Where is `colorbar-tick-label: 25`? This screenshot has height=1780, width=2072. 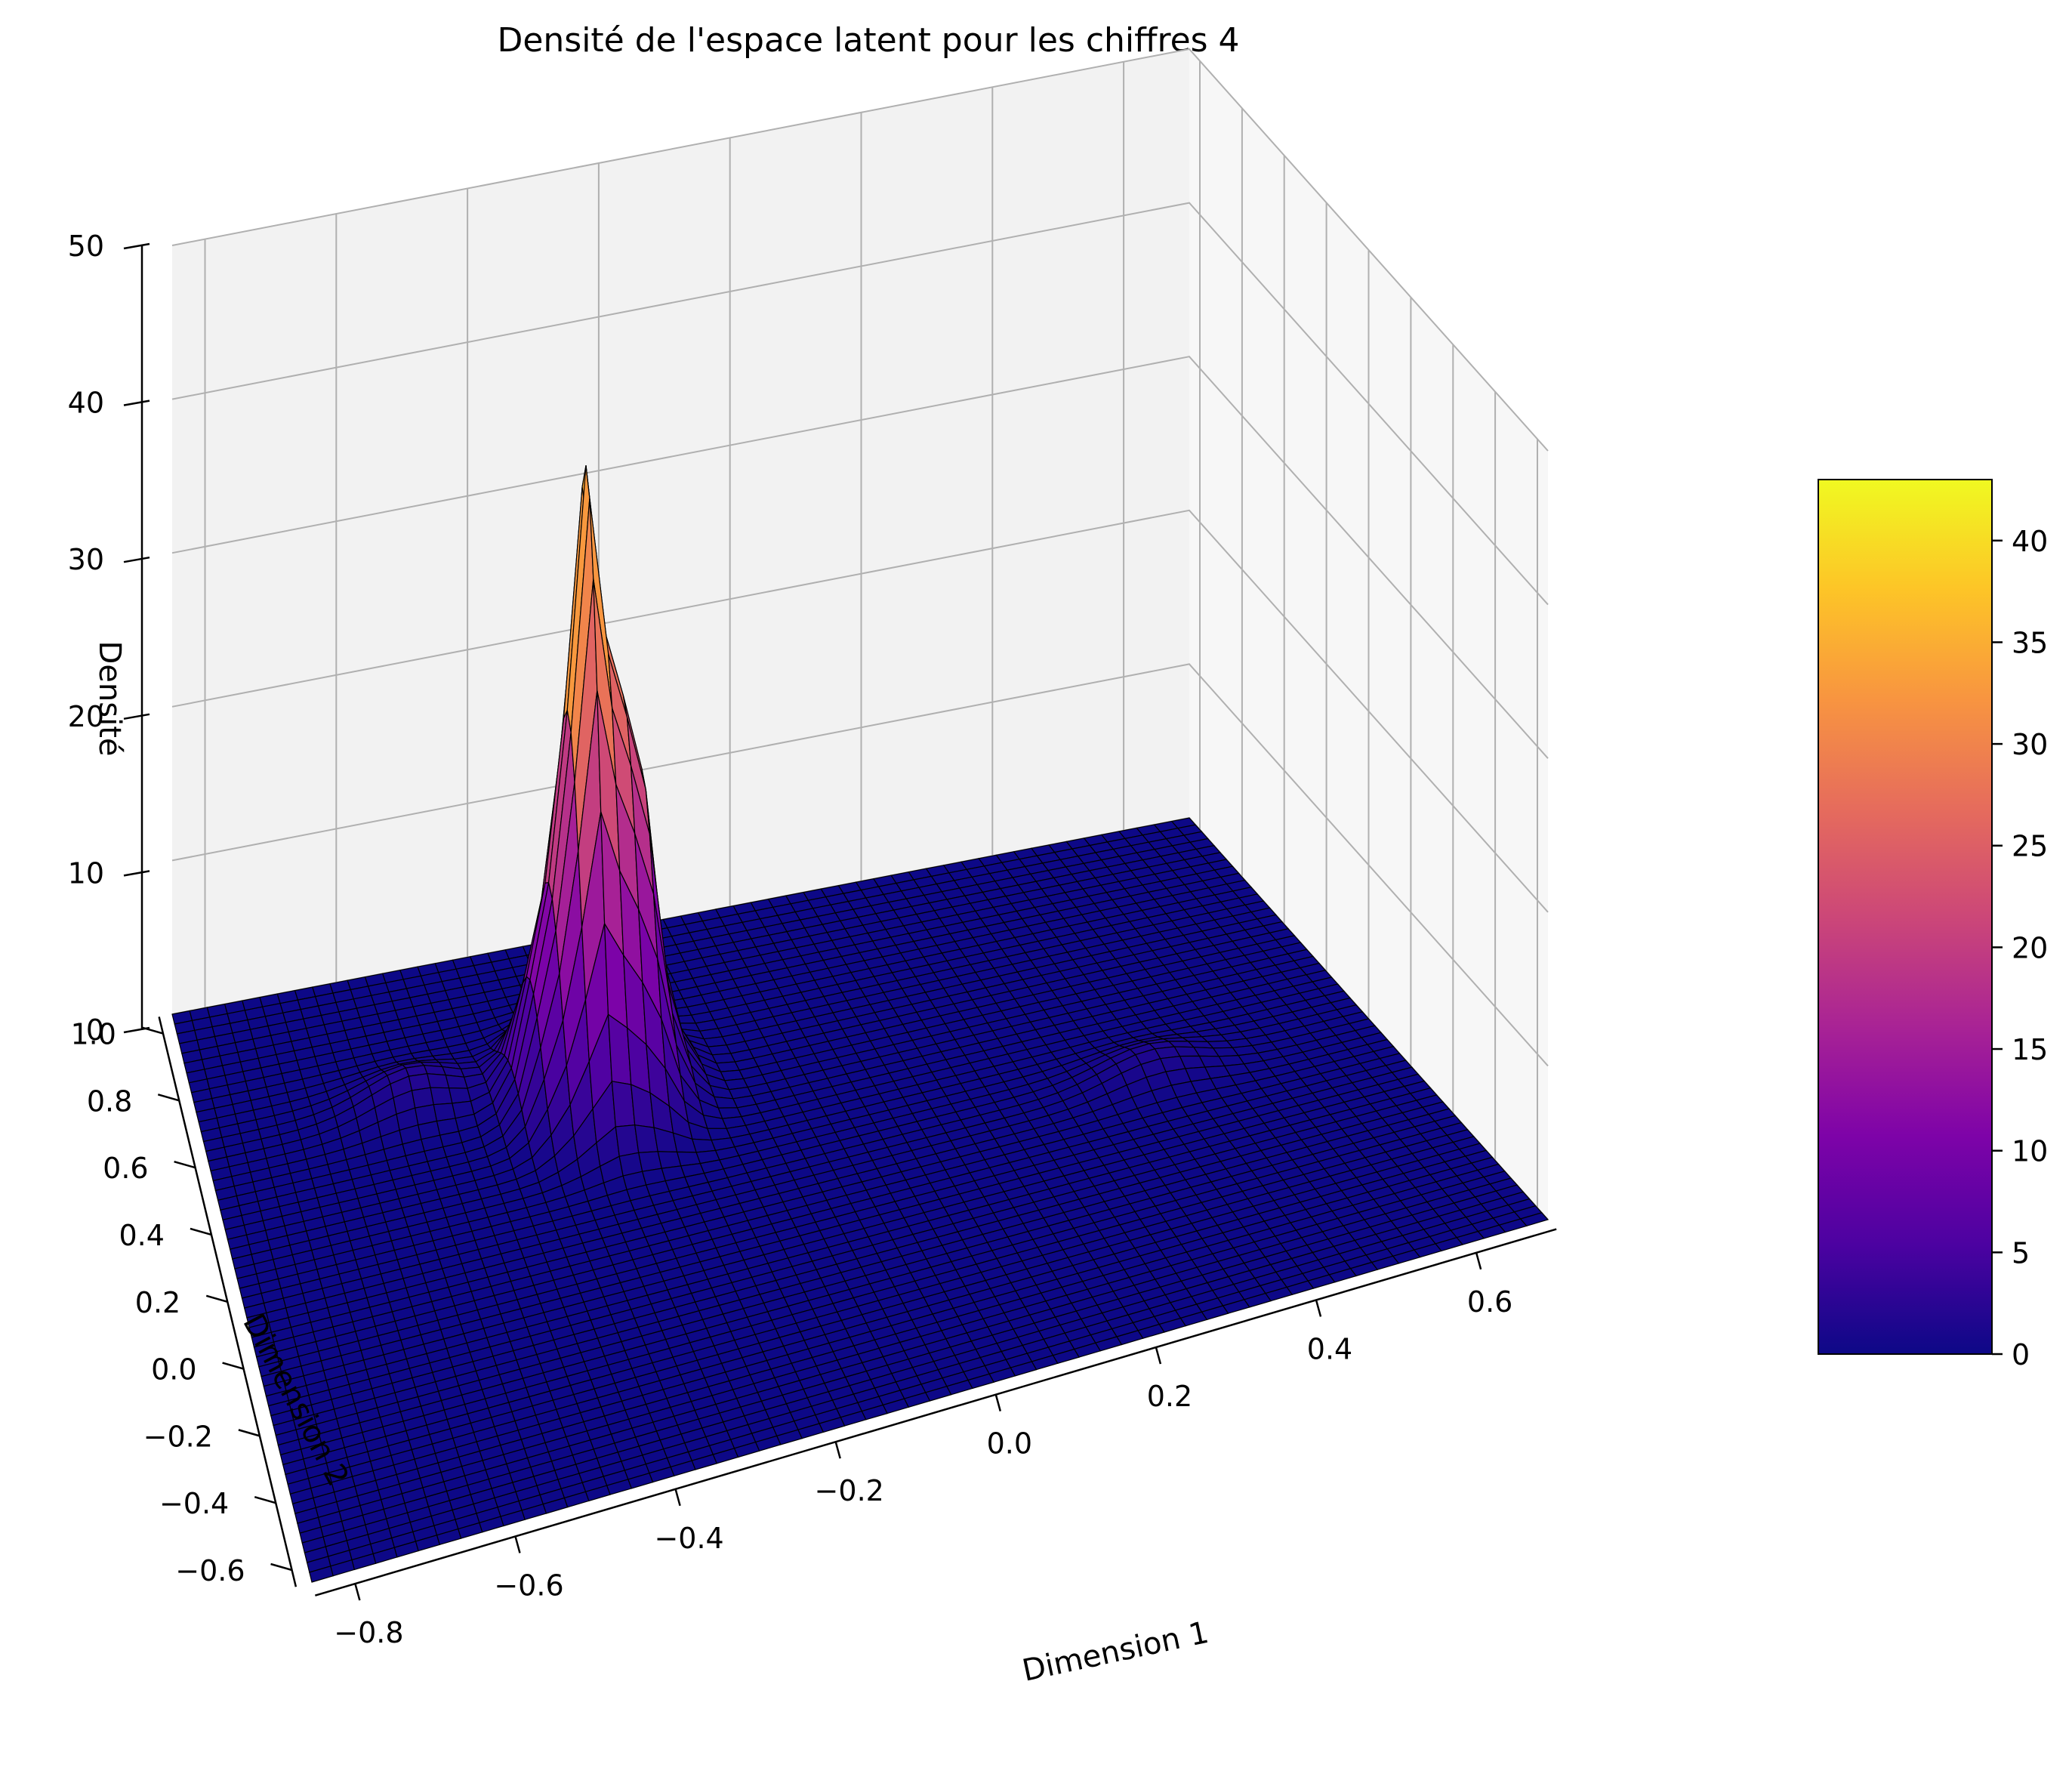
colorbar-tick-label: 25 is located at coordinates (2030, 847).